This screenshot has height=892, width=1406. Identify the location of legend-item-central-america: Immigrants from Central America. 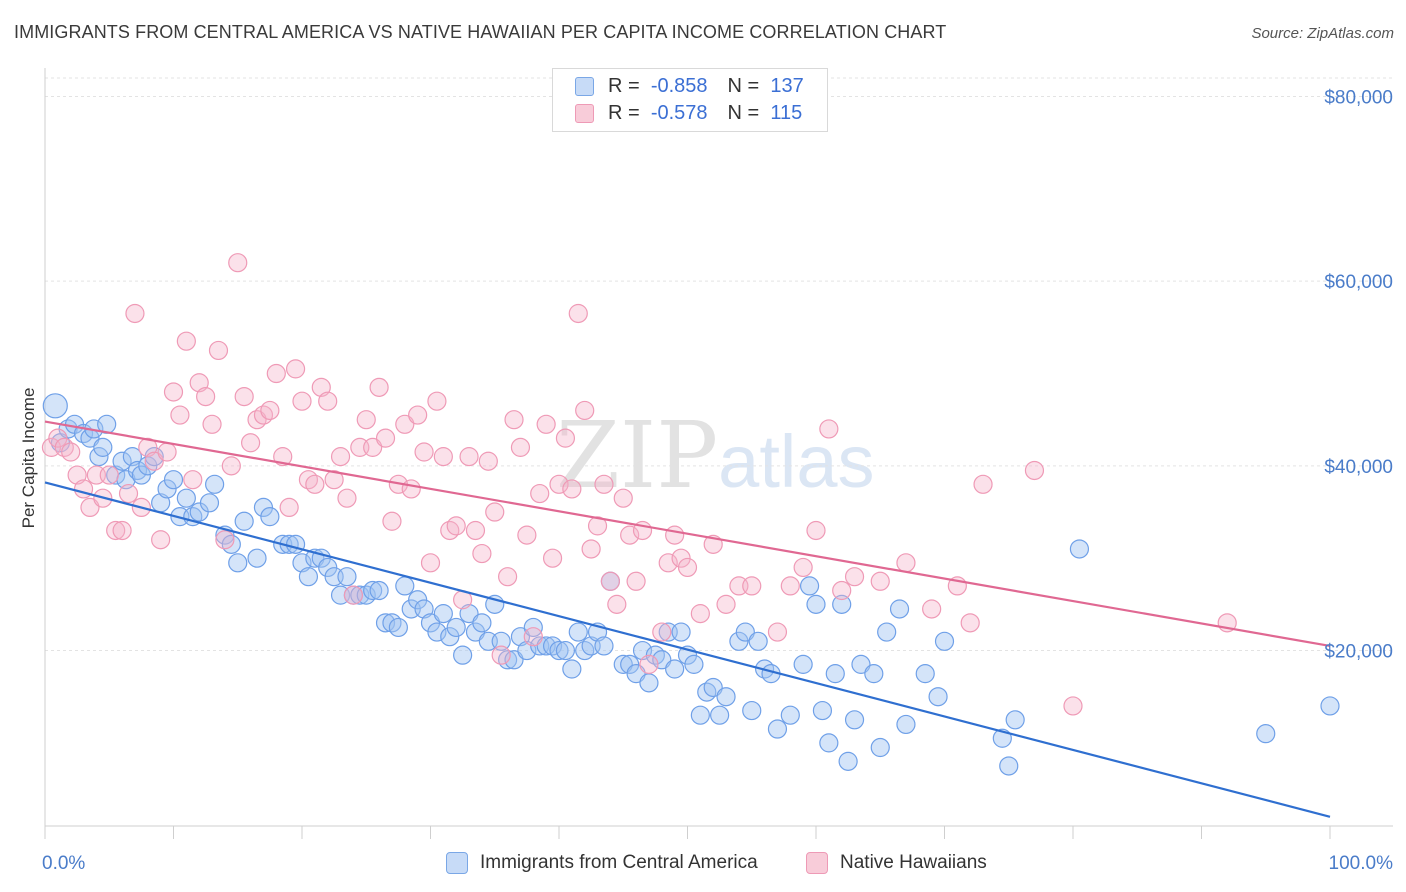
(602, 863).